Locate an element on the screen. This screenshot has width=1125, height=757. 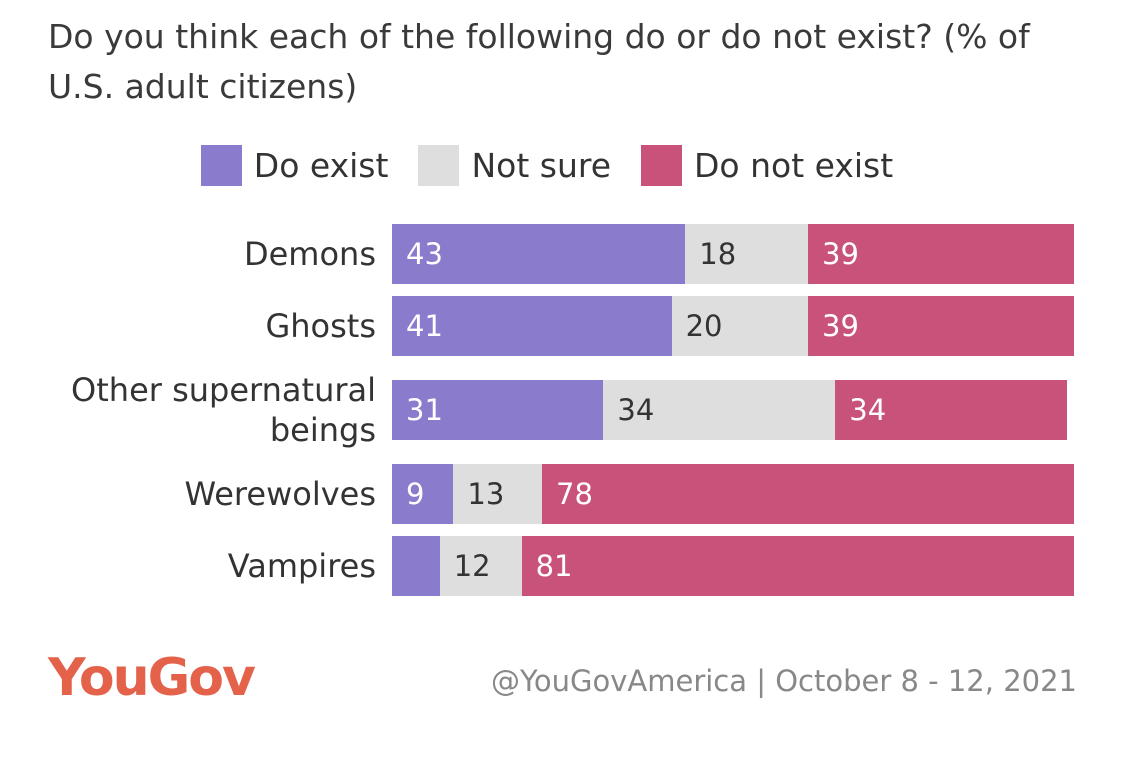
value-label: 12 is located at coordinates (472, 566).